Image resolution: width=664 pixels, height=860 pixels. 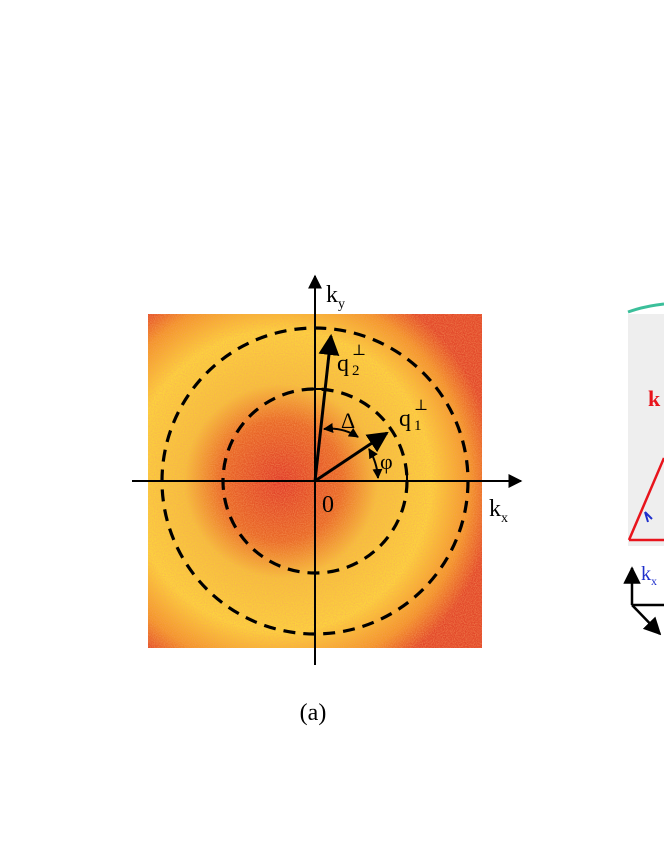 I want to click on kx-label: kx, so click(x=498, y=511).